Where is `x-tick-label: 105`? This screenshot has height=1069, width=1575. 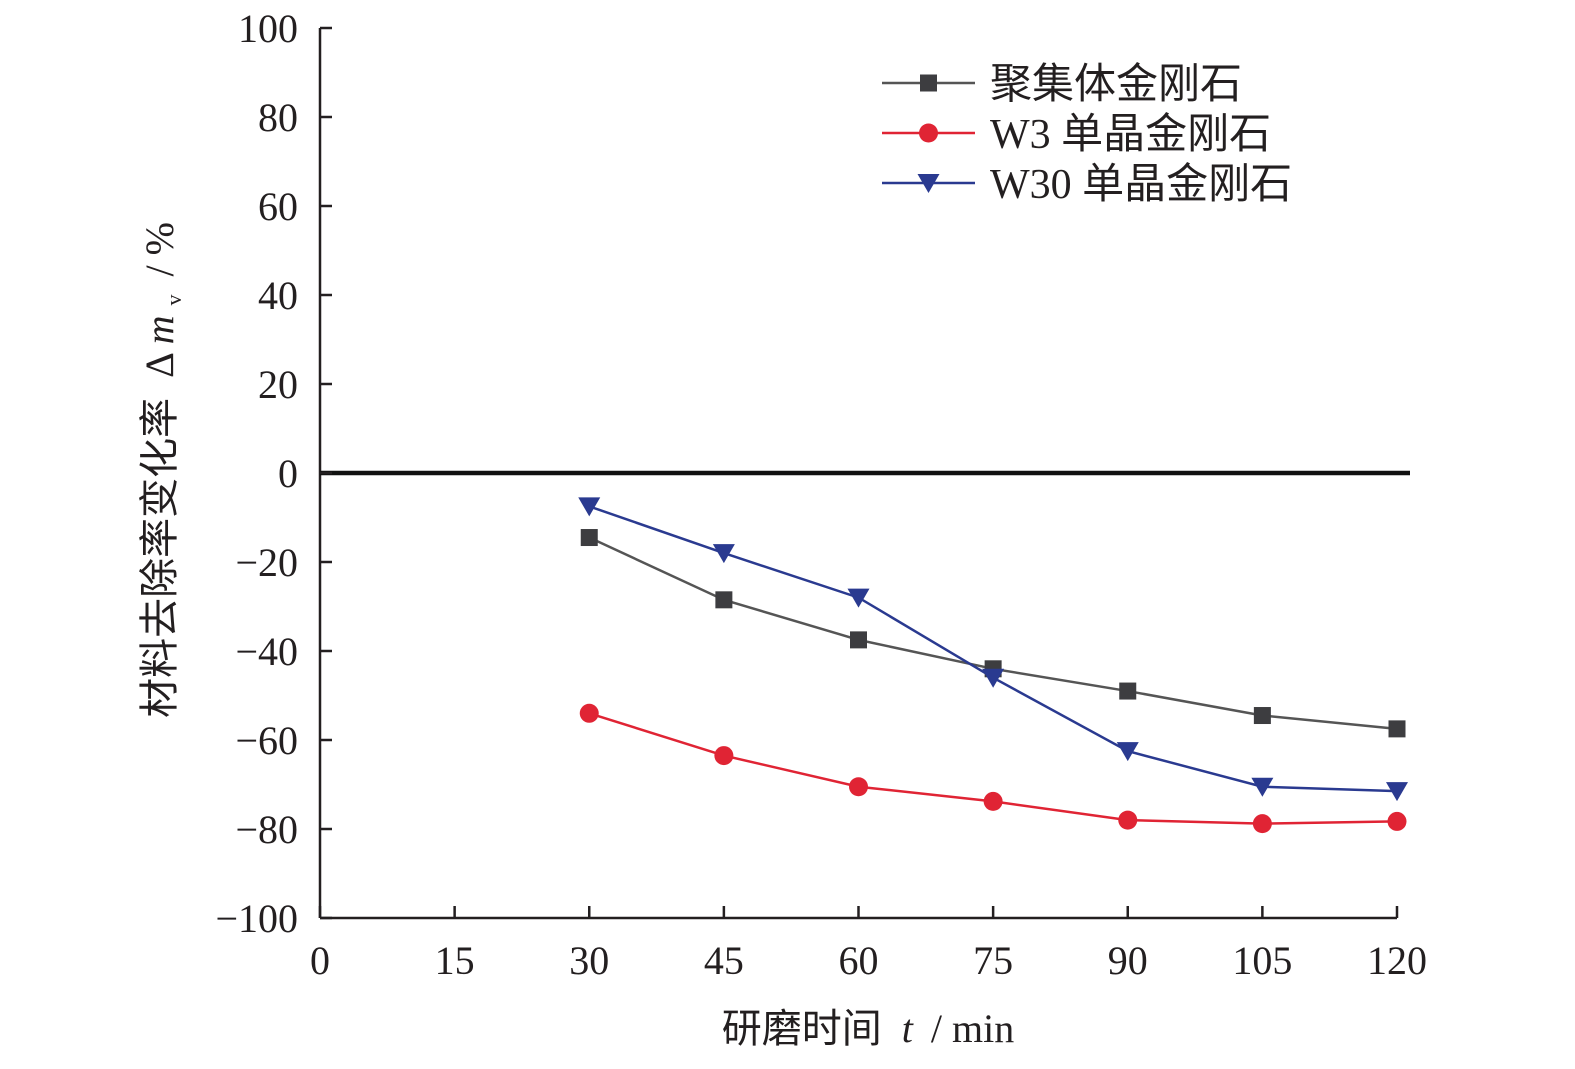 x-tick-label: 105 is located at coordinates (1262, 960).